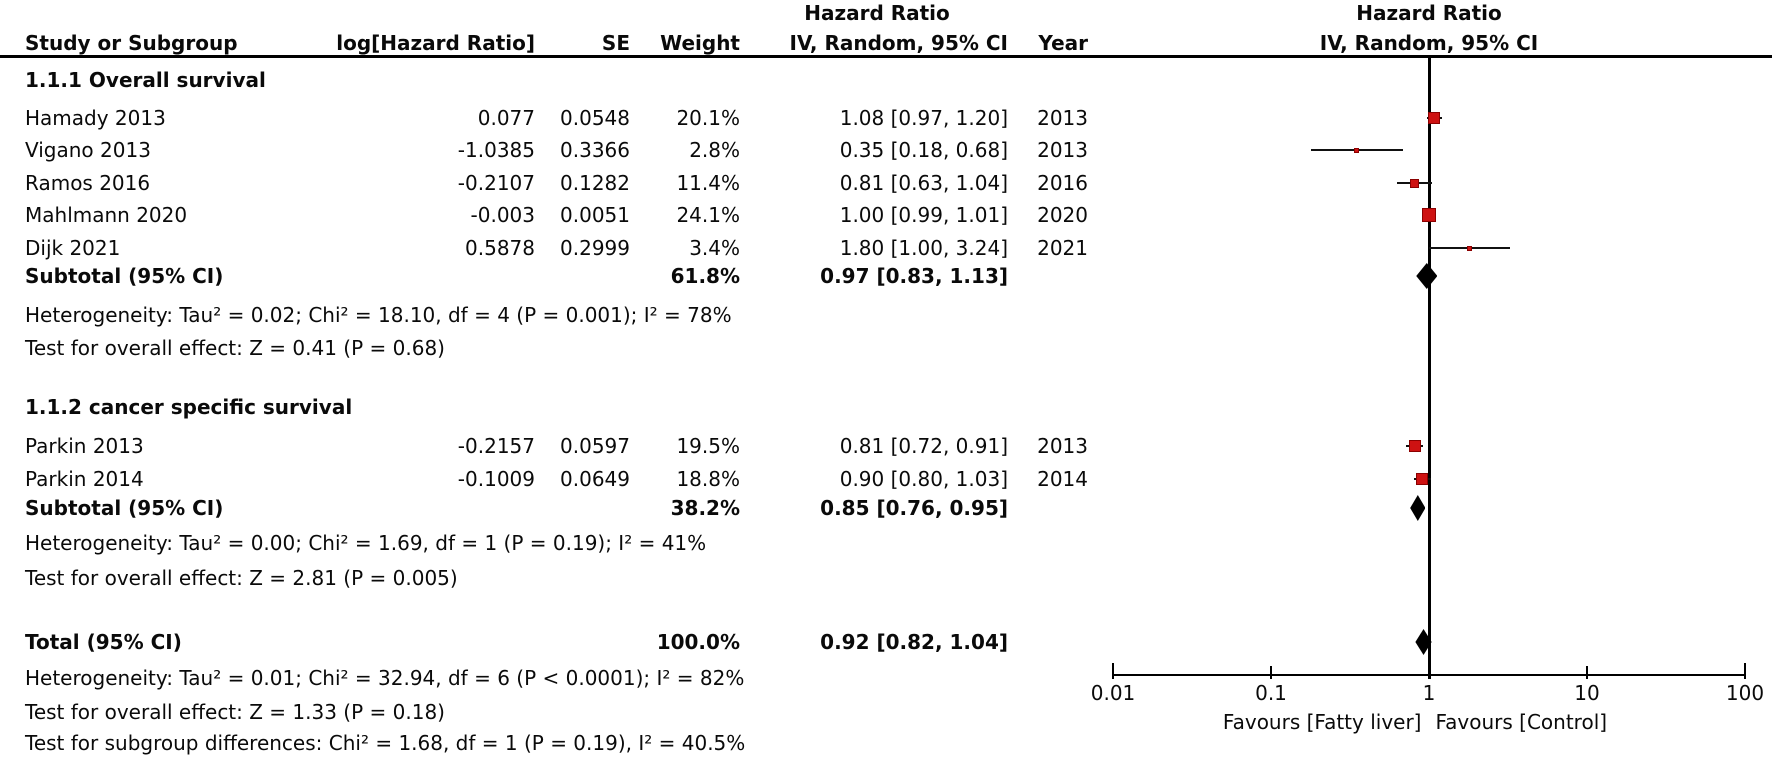 The image size is (1772, 762). What do you see at coordinates (1521, 722) in the screenshot?
I see `favours-right-label: Favours [Control]` at bounding box center [1521, 722].